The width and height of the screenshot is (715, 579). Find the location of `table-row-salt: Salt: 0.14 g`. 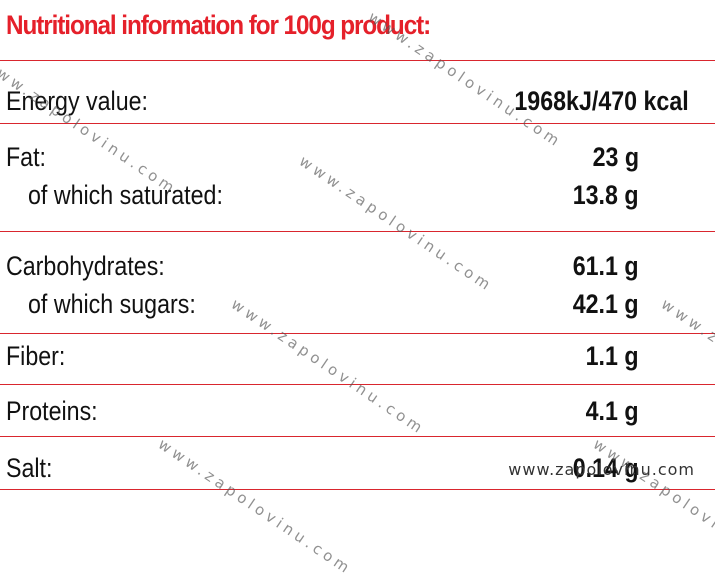

table-row-salt: Salt: 0.14 g is located at coordinates (357, 468).